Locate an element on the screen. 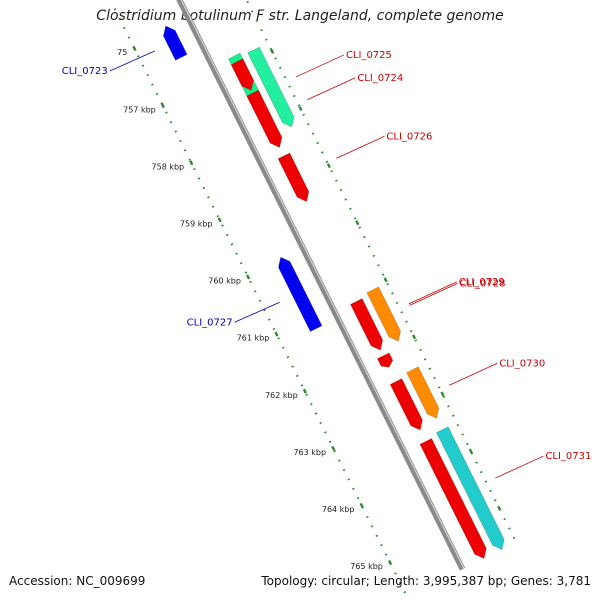  gene-label: CLI_0724 is located at coordinates (380, 78).